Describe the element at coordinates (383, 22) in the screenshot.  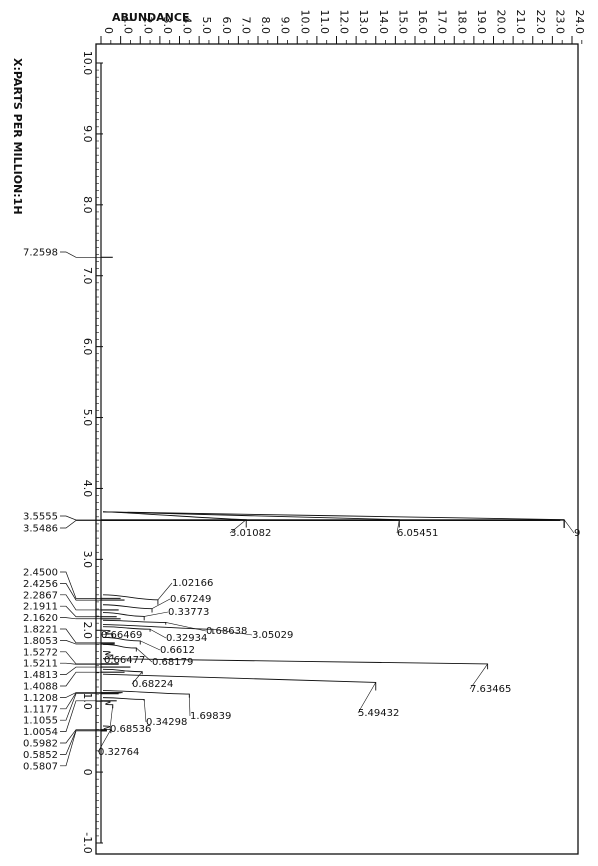
I see `y-tick-label: 14.0` at that location.